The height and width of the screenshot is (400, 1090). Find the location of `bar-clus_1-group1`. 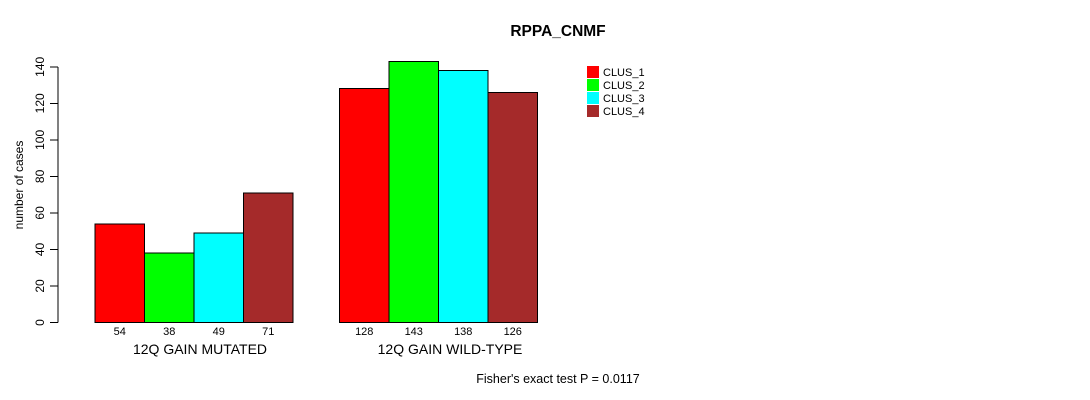

bar-clus_1-group1 is located at coordinates (119, 273).